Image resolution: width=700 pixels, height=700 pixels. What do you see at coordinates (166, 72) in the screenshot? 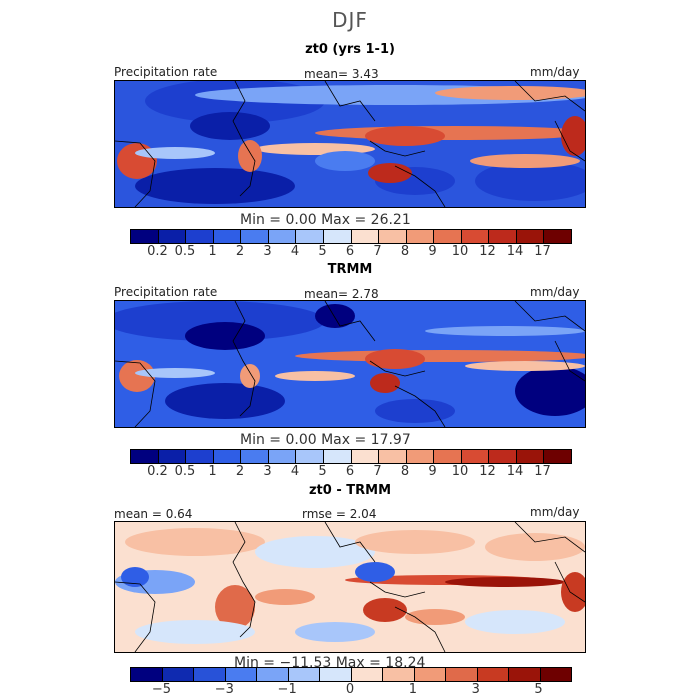
I see `panel1-variable-label: Precipitation rate` at bounding box center [166, 72].